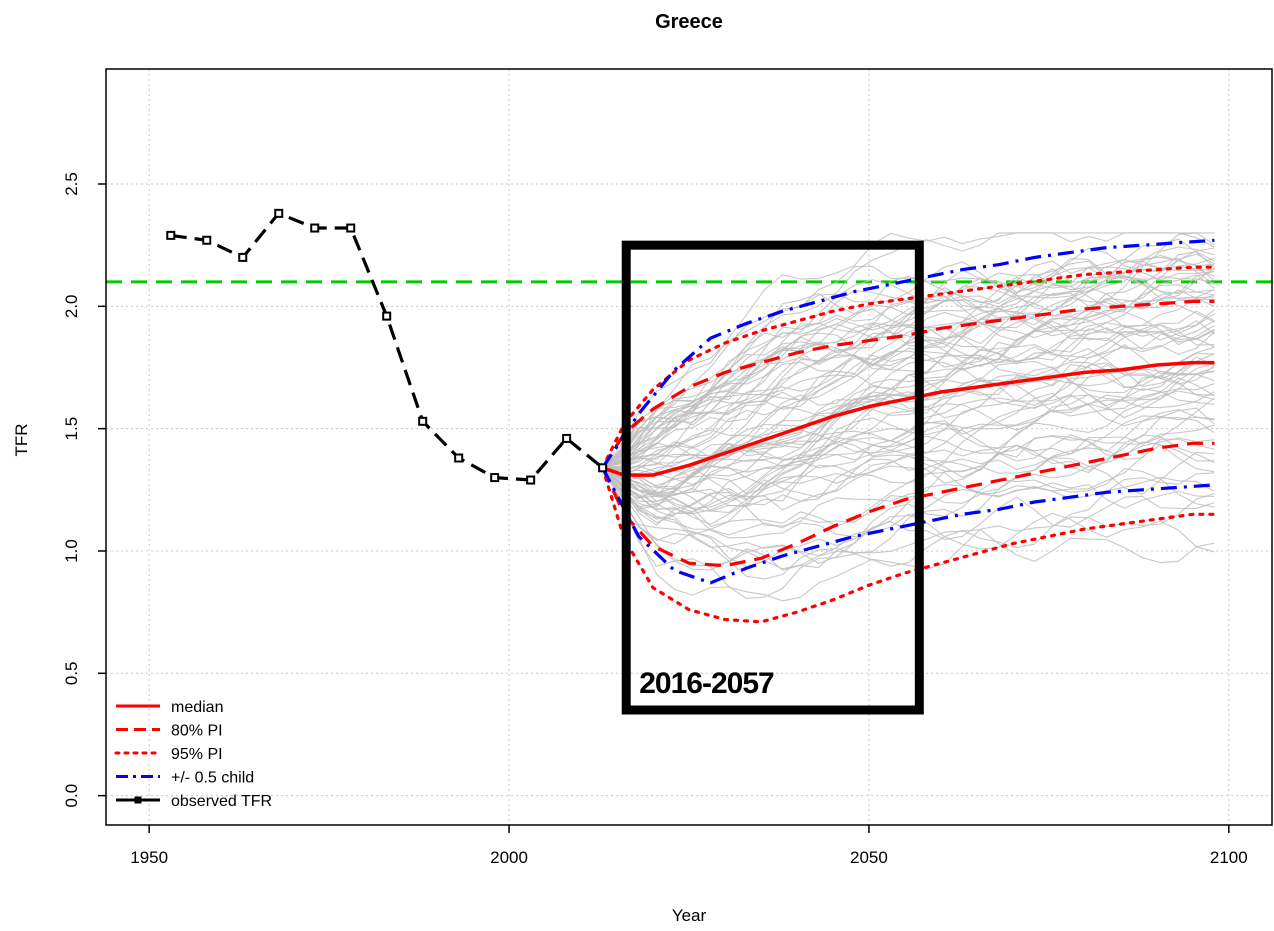 This screenshot has height=931, width=1274. What do you see at coordinates (387, 346) in the screenshot?
I see `observed-markers` at bounding box center [387, 346].